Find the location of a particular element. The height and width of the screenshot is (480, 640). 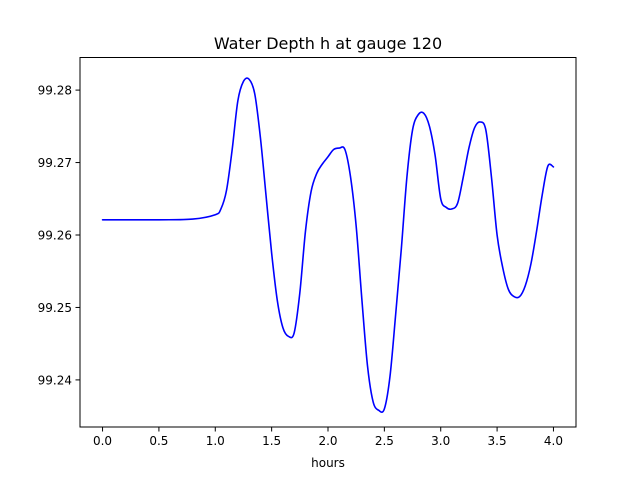

y-tick-label: 99.27 is located at coordinates (55, 163).